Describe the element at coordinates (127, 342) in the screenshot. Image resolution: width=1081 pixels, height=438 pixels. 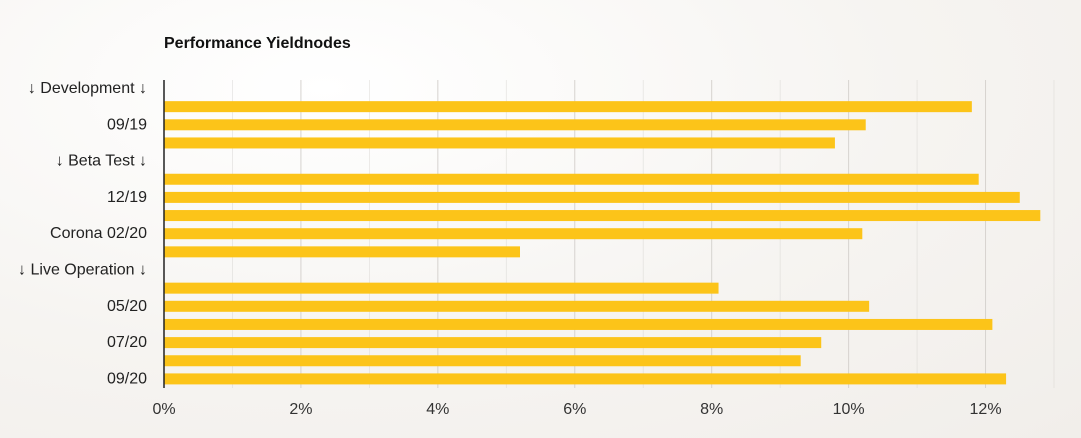
I see `category-label: 07/20` at that location.